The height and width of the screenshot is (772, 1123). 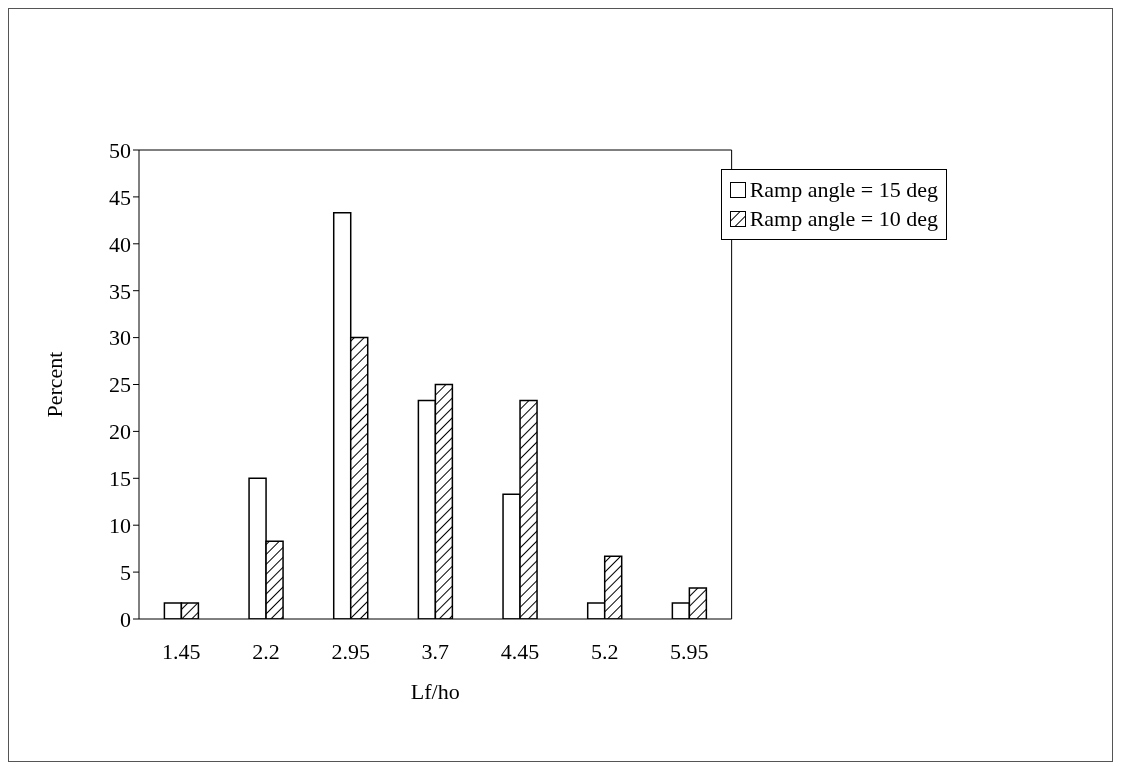 I want to click on y-tick-label: 20, so click(x=120, y=432).